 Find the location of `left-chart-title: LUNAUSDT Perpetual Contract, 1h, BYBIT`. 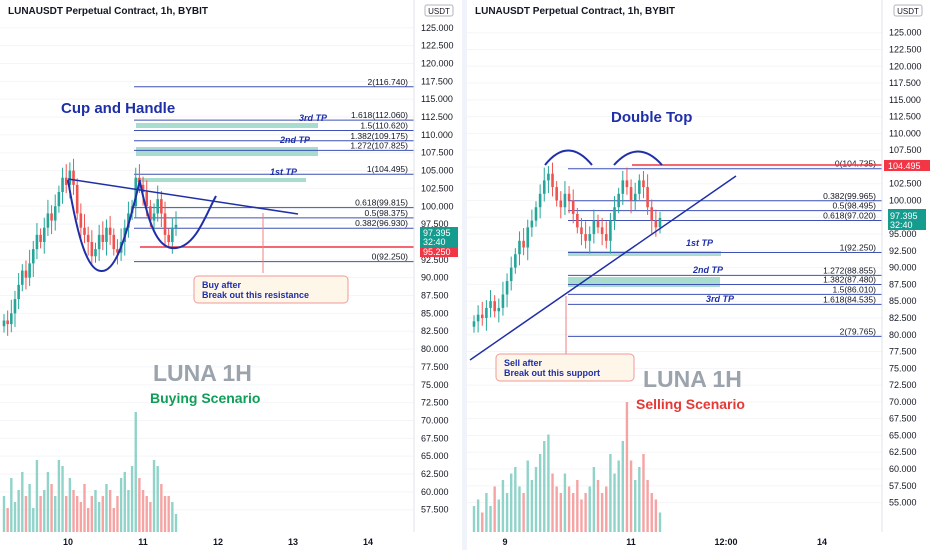

left-chart-title: LUNAUSDT Perpetual Contract, 1h, BYBIT is located at coordinates (108, 11).